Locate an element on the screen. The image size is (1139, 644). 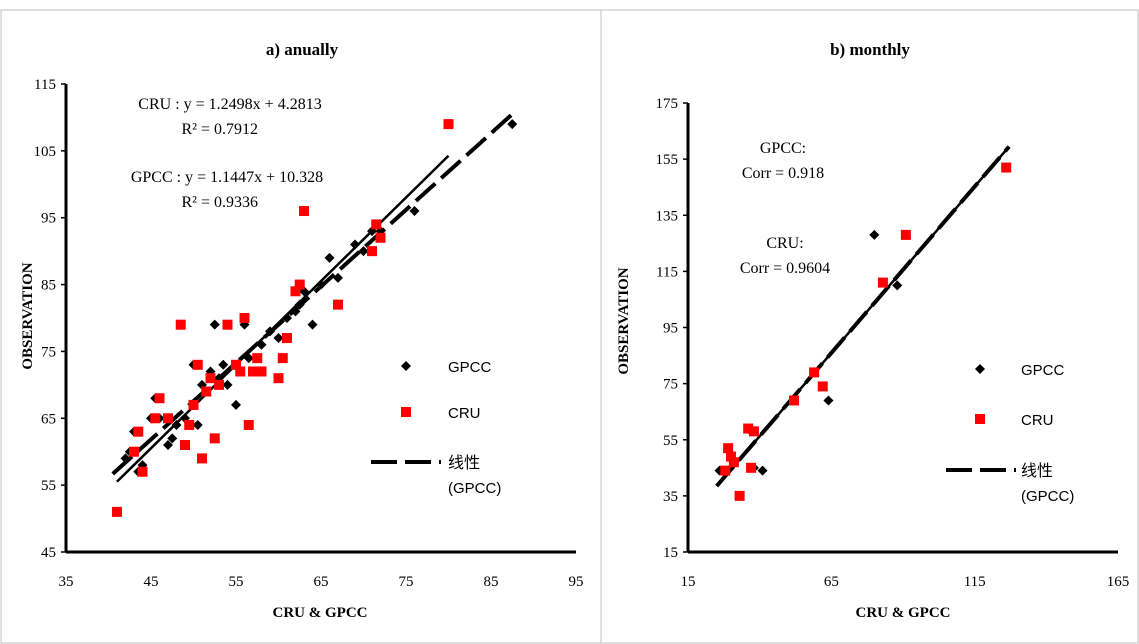
legend-cru-label: CRU is located at coordinates (464, 413).